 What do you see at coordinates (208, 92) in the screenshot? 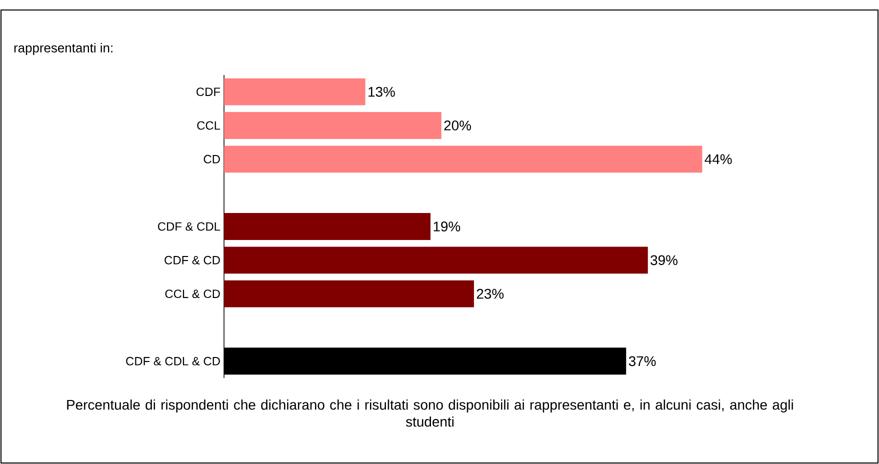
I see `y-tick-label: CDF` at bounding box center [208, 92].